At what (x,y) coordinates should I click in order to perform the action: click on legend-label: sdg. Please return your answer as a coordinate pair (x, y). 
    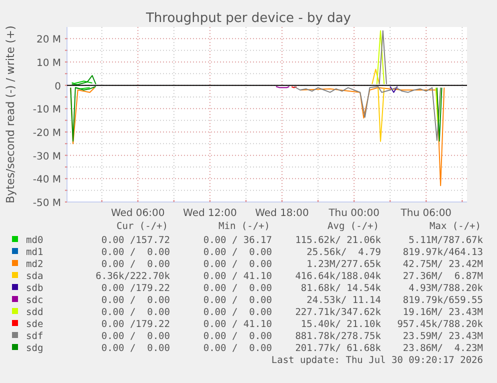
    Looking at the image, I should click on (35, 348).